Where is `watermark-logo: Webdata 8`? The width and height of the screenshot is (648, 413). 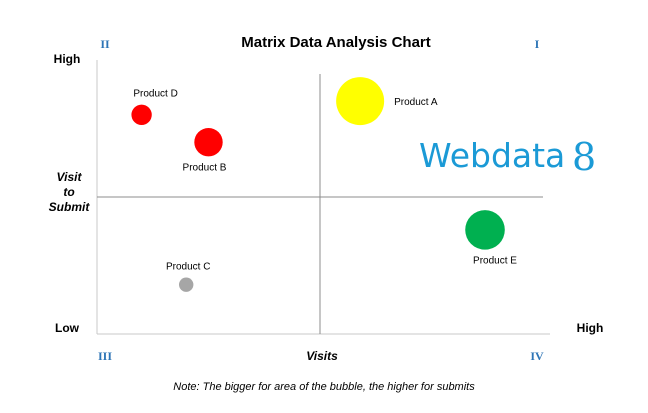
watermark-logo: Webdata 8 is located at coordinates (507, 157).